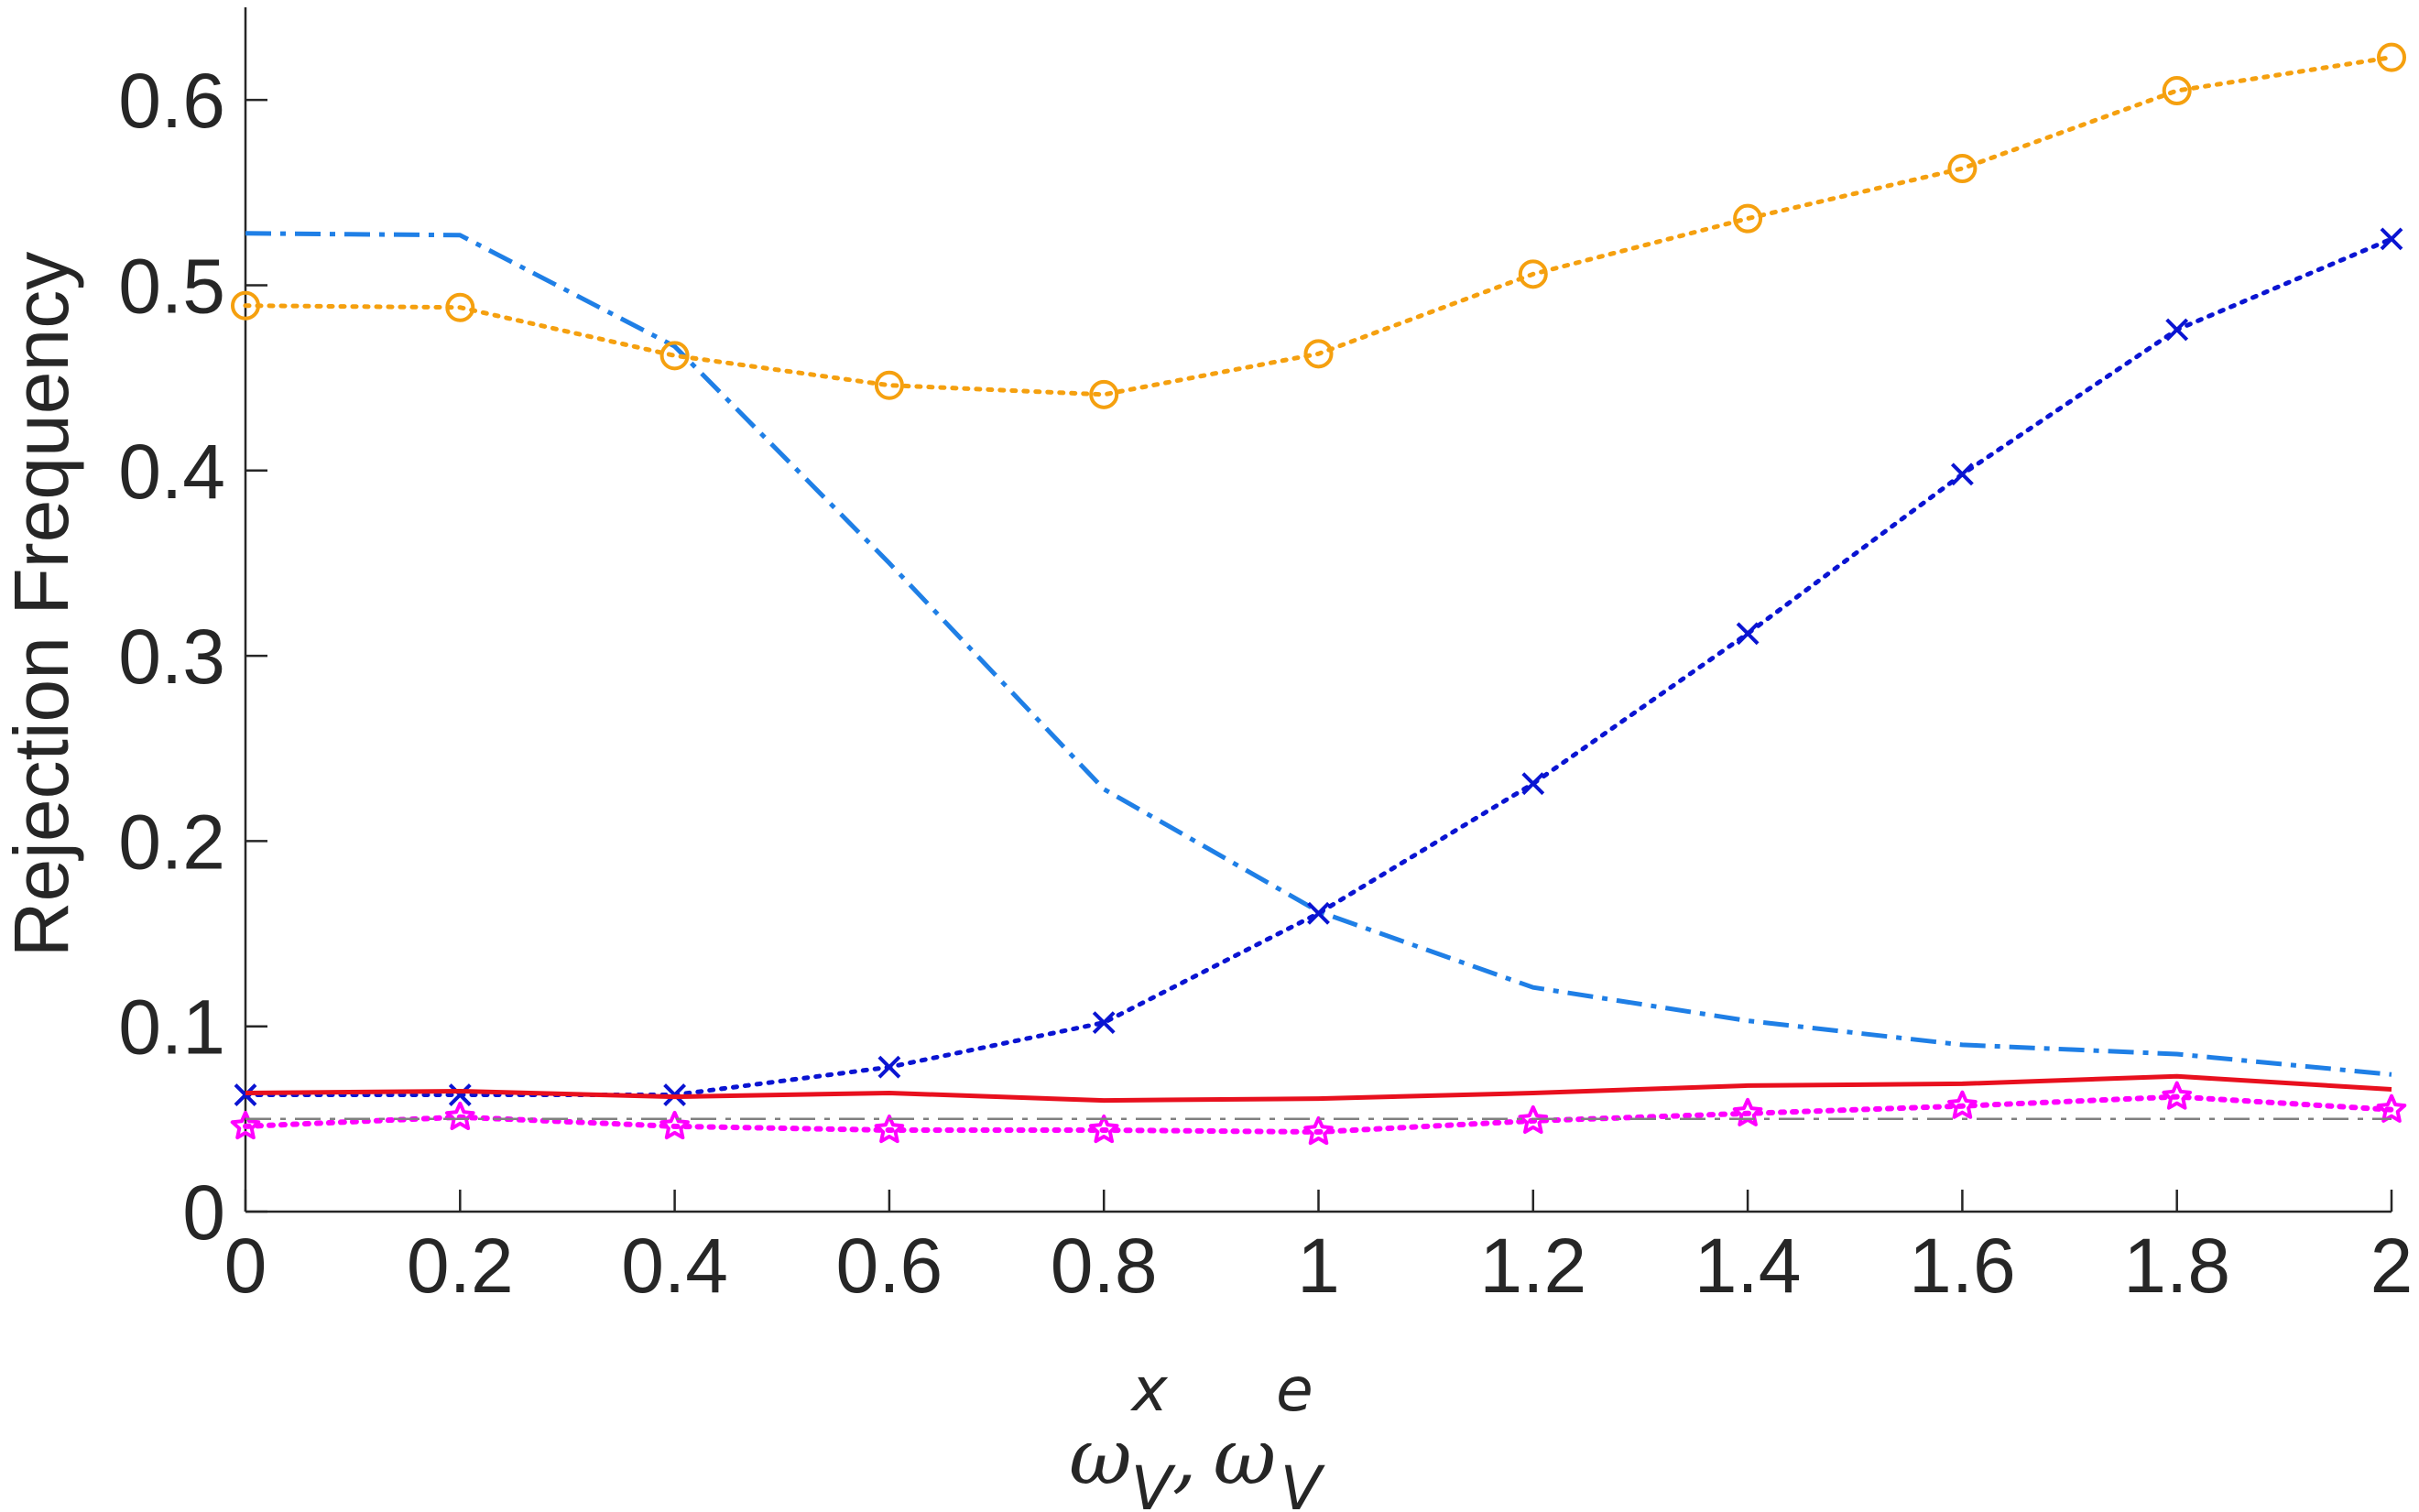  I want to click on x-label-omega-2: ω, so click(1245, 1457).